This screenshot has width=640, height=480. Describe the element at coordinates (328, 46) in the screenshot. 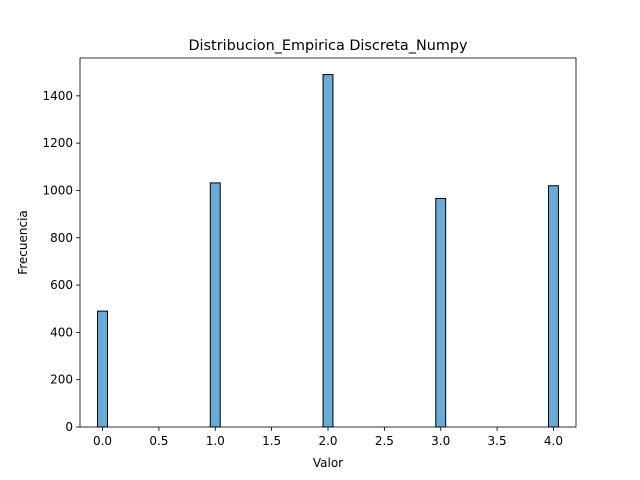

I see `chart-title: Distribucion_Empirica Discreta_Numpy` at that location.